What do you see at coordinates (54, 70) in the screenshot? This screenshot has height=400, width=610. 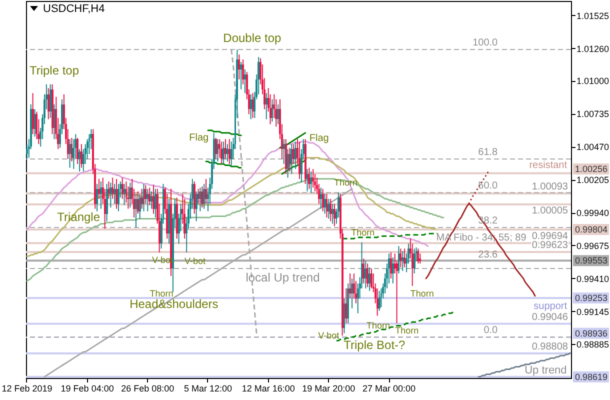 I see `annotation: Triple top` at bounding box center [54, 70].